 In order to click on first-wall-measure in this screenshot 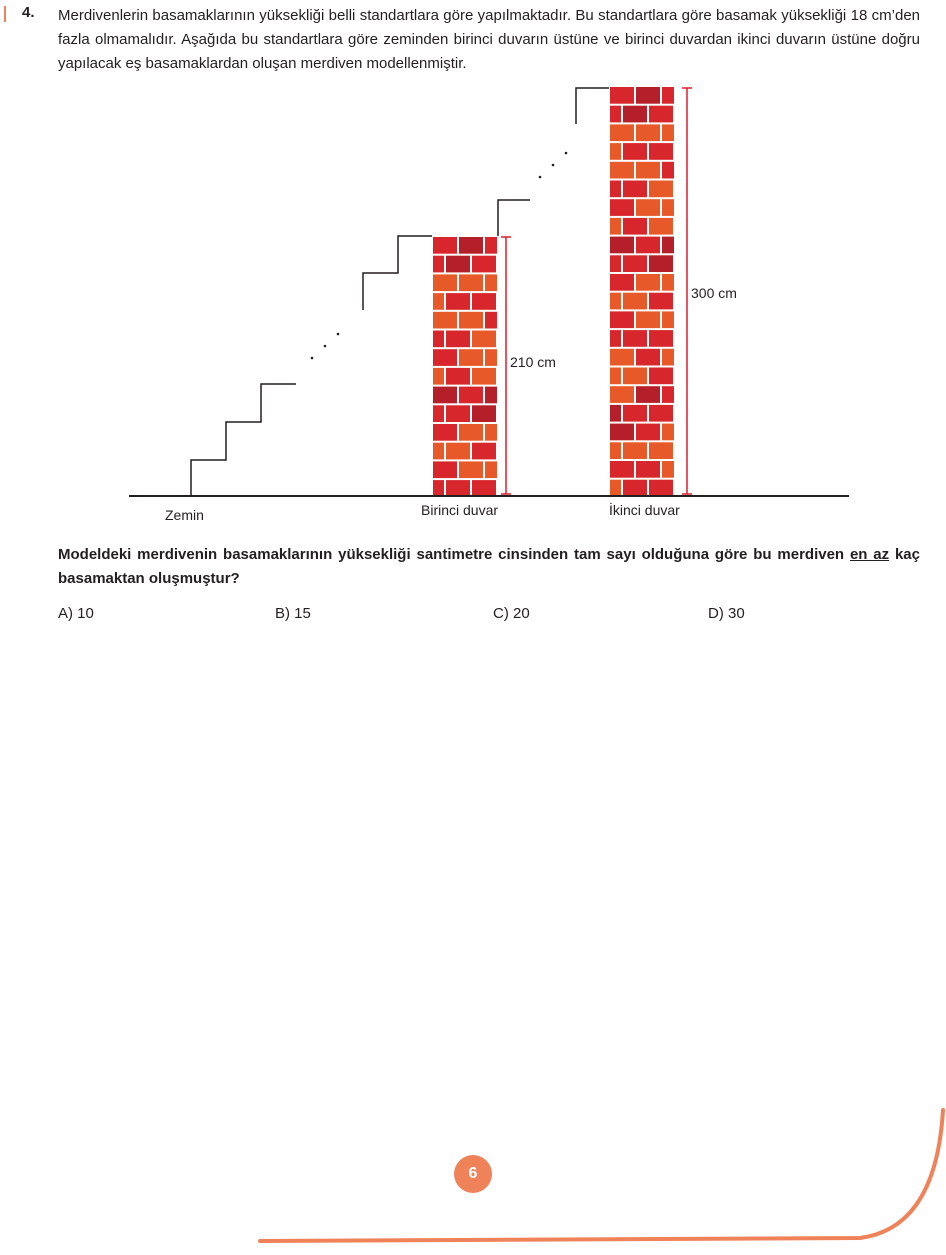, I will do `click(506, 365)`.